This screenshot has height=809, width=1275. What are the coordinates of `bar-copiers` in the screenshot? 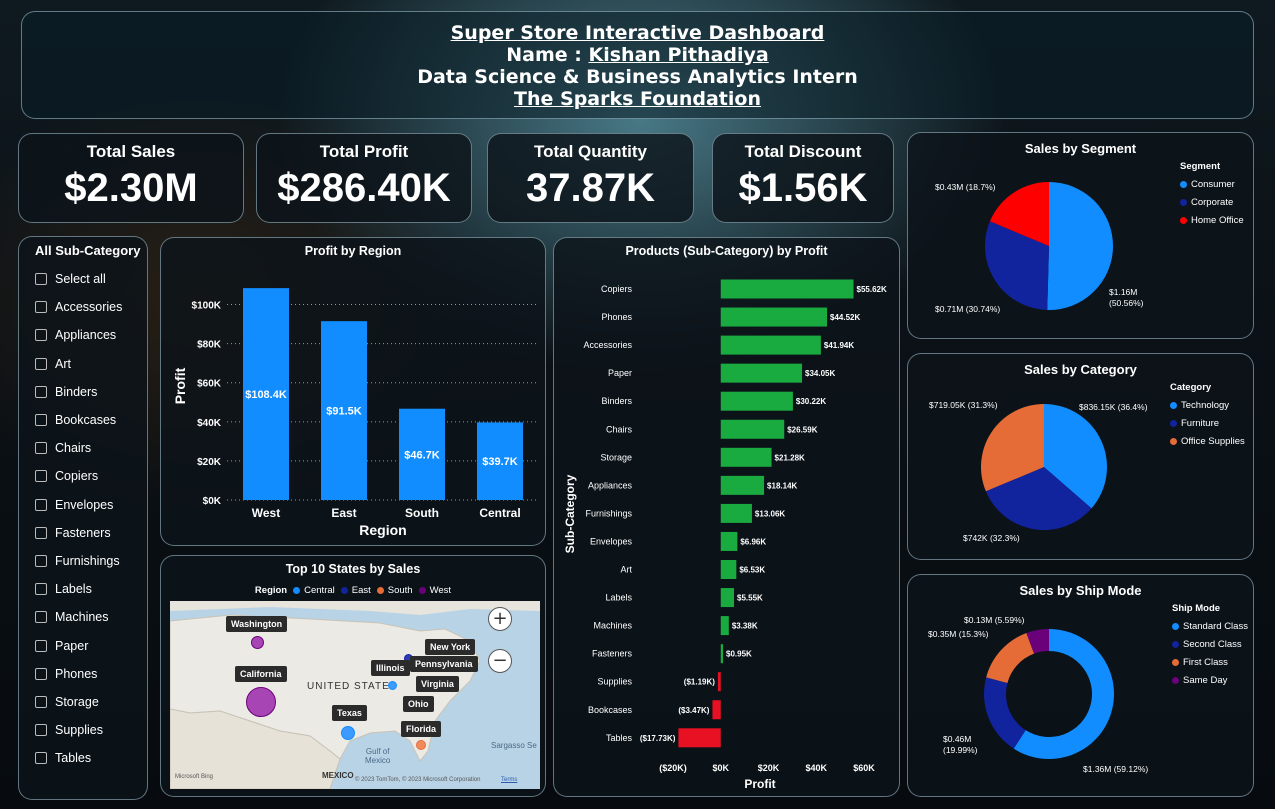 It's located at (787, 289).